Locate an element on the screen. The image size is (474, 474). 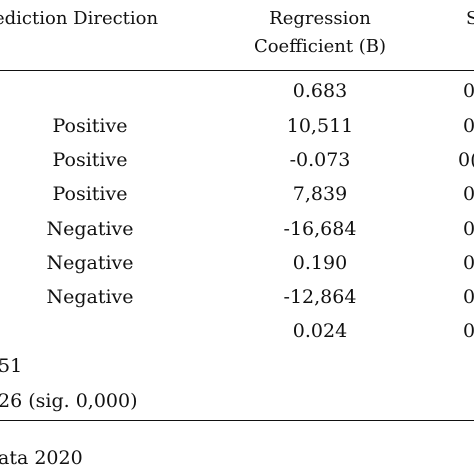
cell-coefficient: -16,684 is located at coordinates (320, 229).